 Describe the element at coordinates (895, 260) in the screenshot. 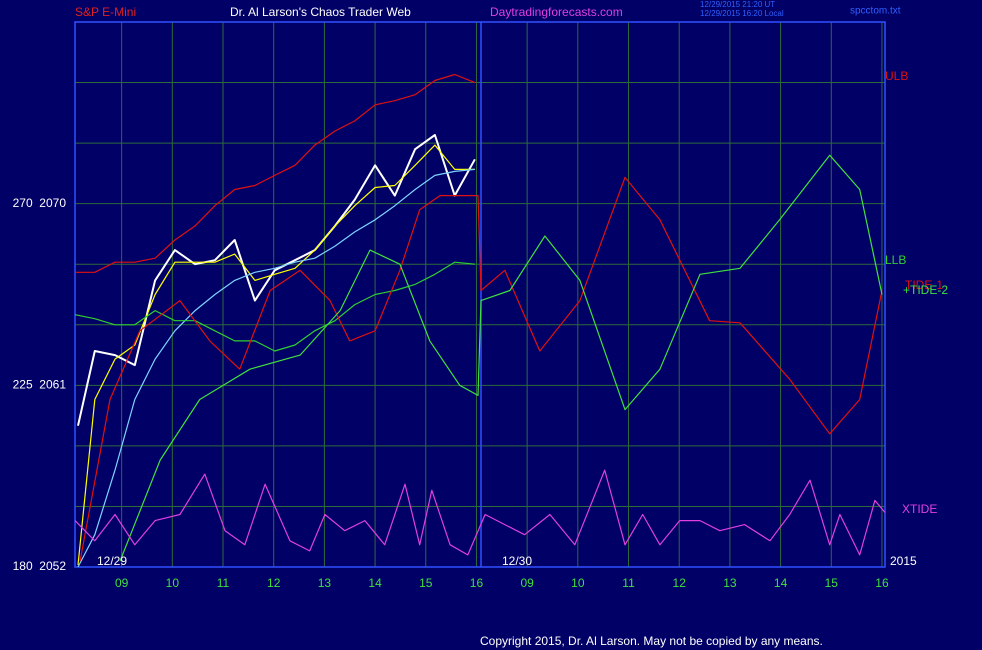

I see `series-label: LLB` at that location.